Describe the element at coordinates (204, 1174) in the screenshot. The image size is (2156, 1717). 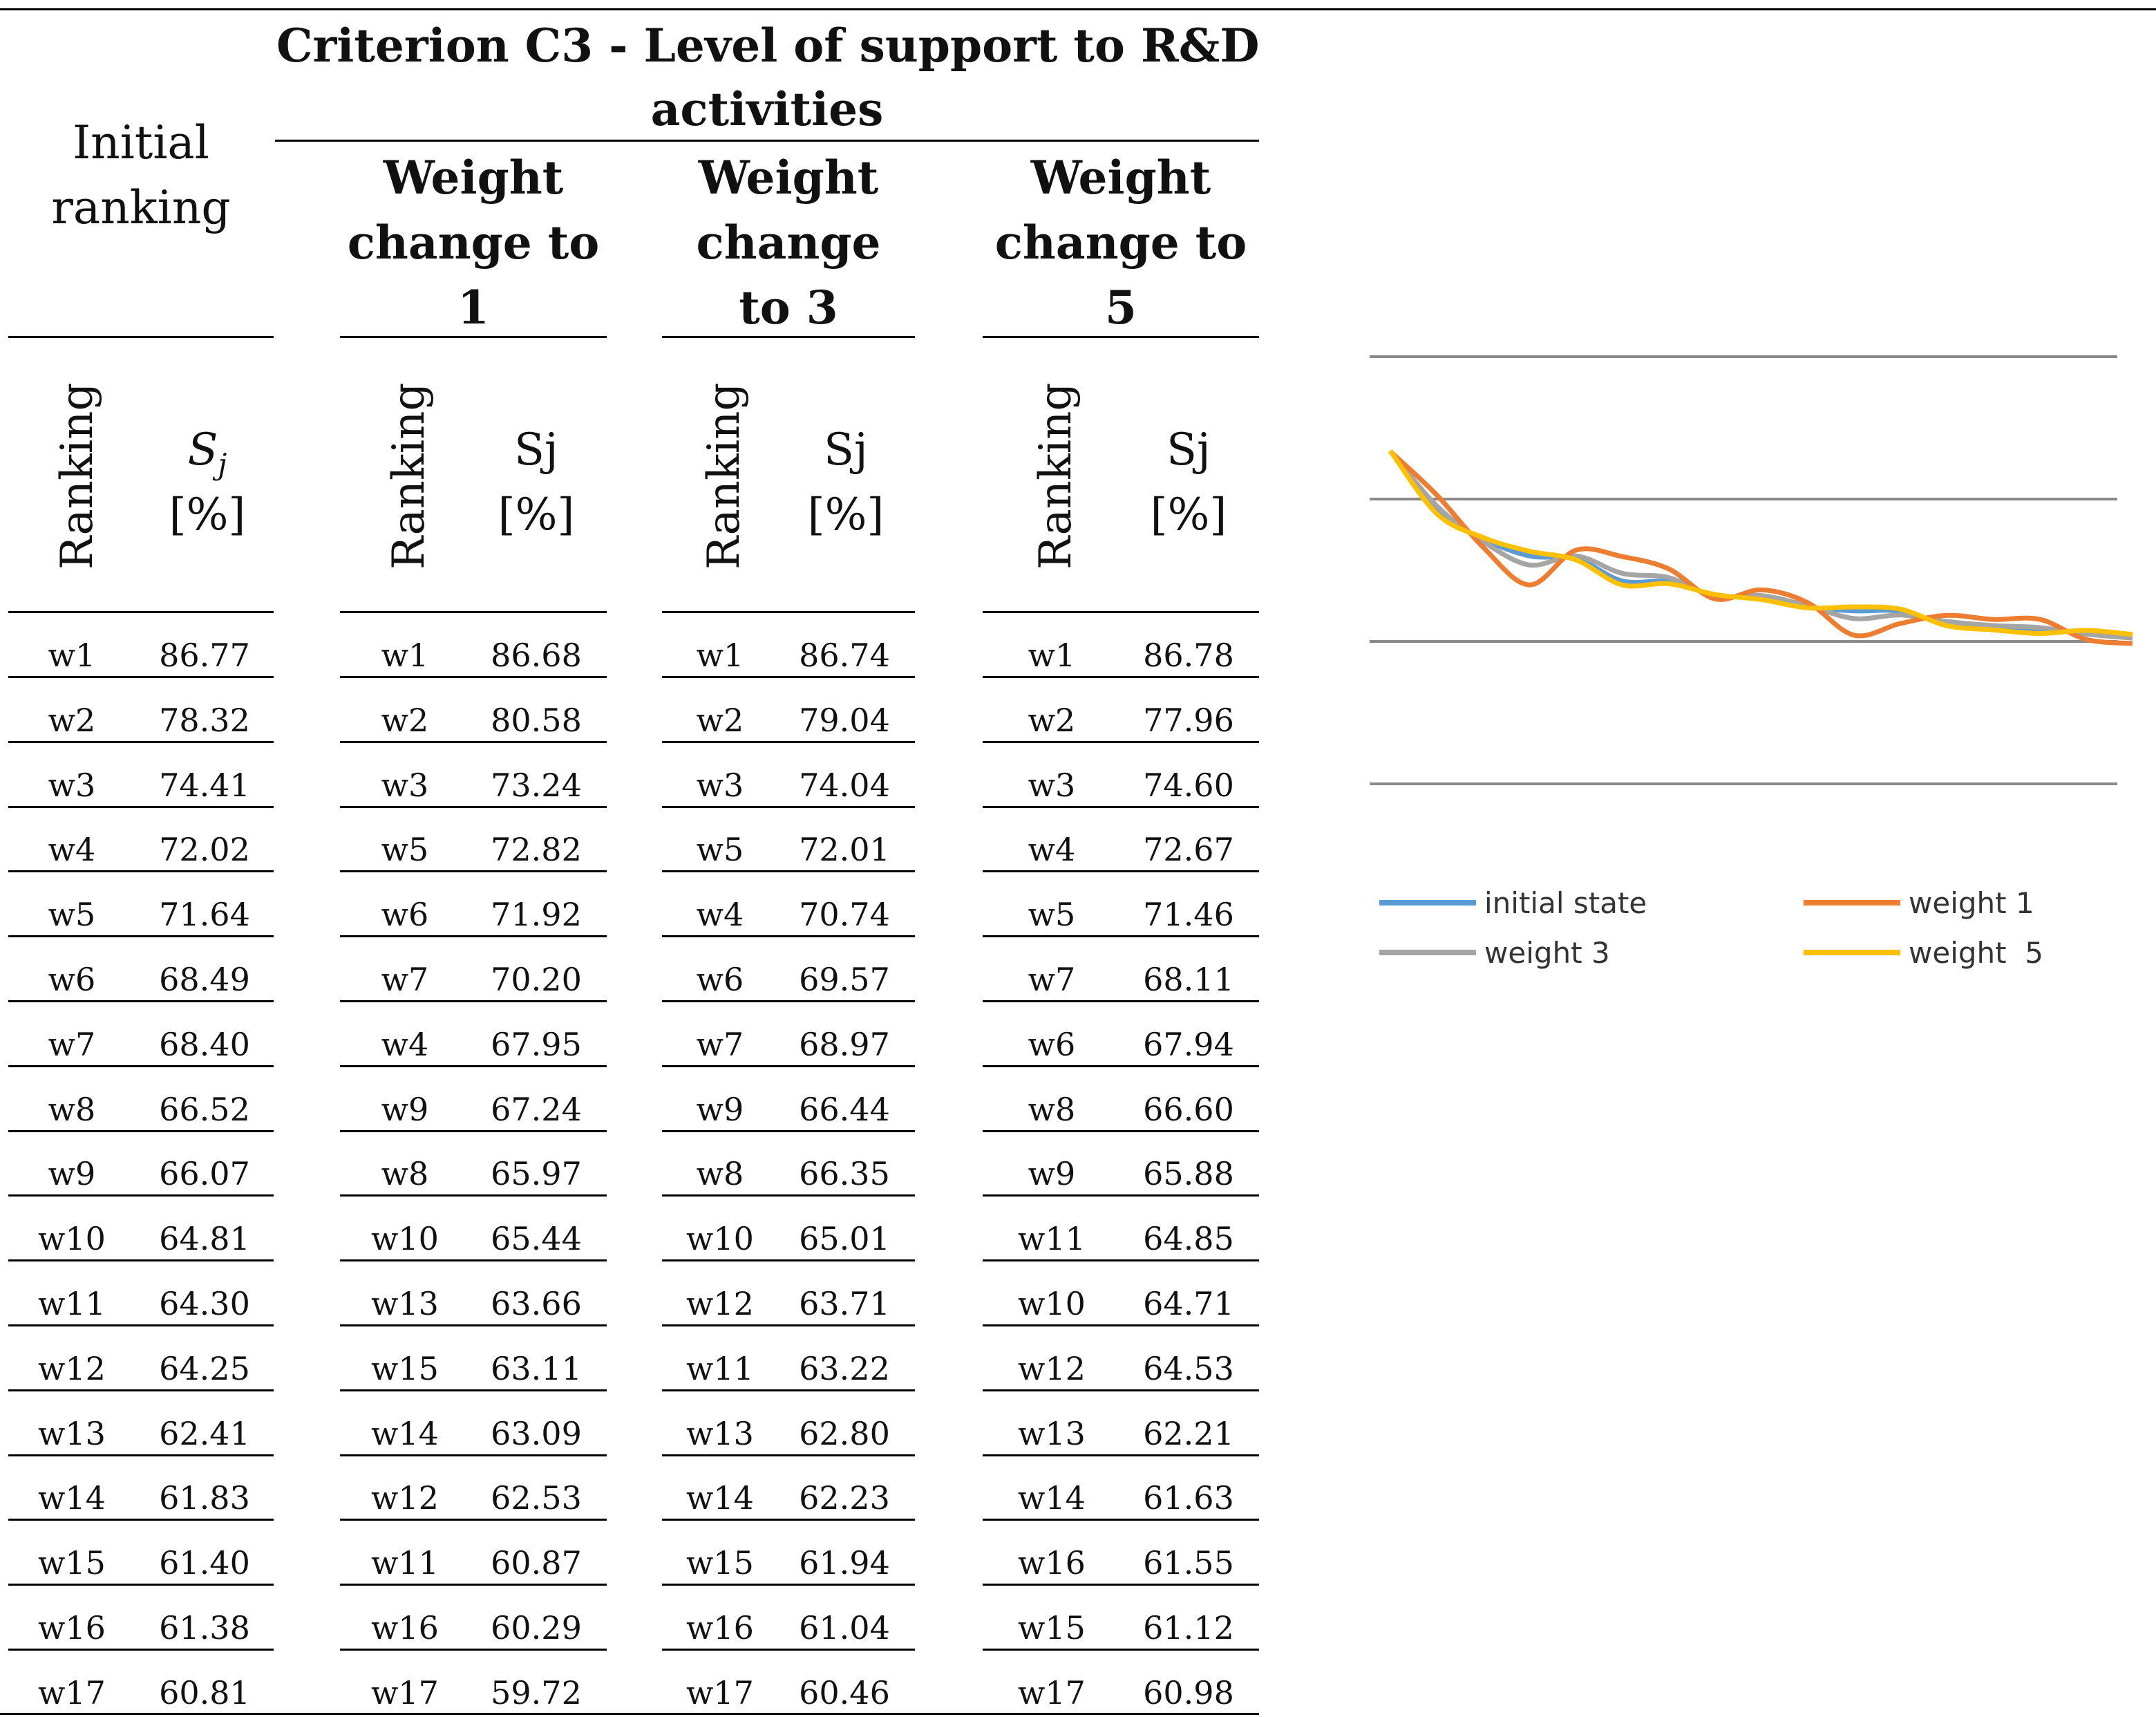
I see `table-cell-sj: 66.07` at that location.